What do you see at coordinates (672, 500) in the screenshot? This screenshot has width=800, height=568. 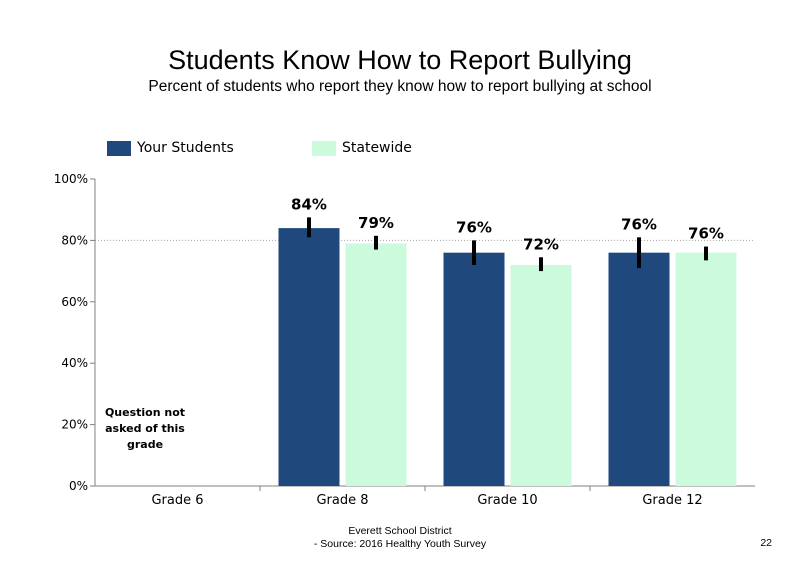 I see `x-tick-label: Grade 12` at bounding box center [672, 500].